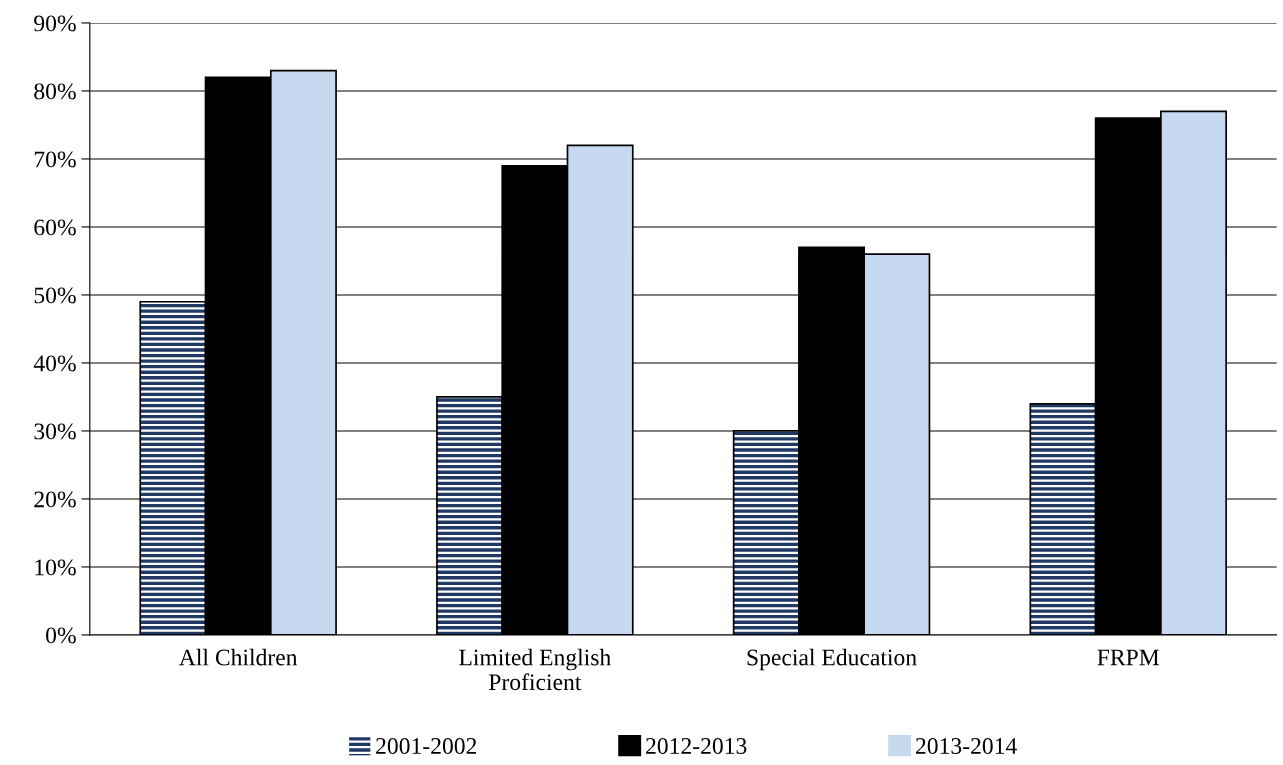  I want to click on legend-label: 2013-2014, so click(966, 746).